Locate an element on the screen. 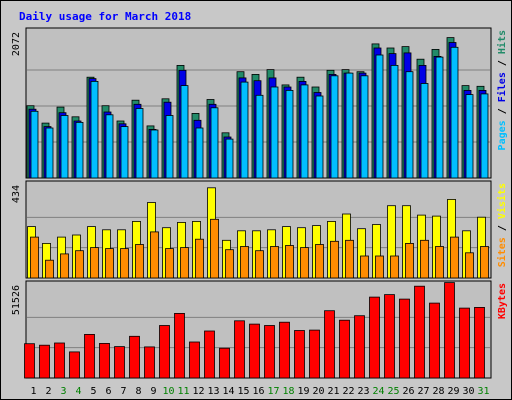 This screenshot has width=512, height=400. legend-visits: Visits is located at coordinates (502, 201).